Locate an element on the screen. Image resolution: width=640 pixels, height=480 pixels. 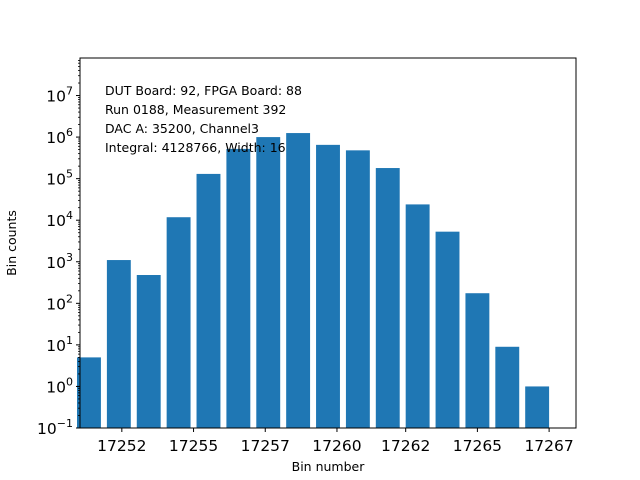
y-tick-label: 10⁵ is located at coordinates (59, 178).